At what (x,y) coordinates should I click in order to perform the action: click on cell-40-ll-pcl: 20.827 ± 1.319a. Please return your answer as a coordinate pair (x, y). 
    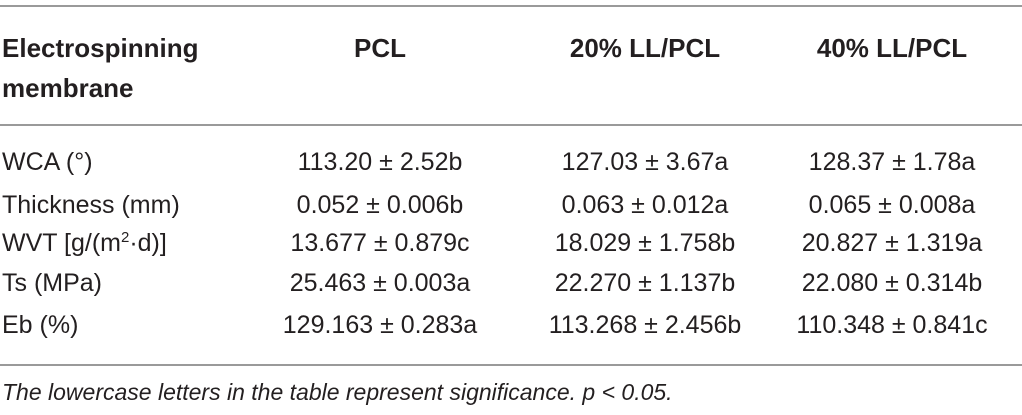
    Looking at the image, I should click on (892, 243).